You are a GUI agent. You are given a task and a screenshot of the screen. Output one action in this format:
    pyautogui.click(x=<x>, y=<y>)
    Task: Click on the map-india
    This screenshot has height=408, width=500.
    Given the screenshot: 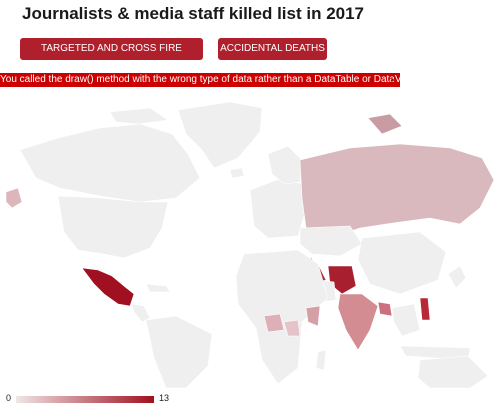 What is the action you would take?
    pyautogui.click(x=358, y=322)
    